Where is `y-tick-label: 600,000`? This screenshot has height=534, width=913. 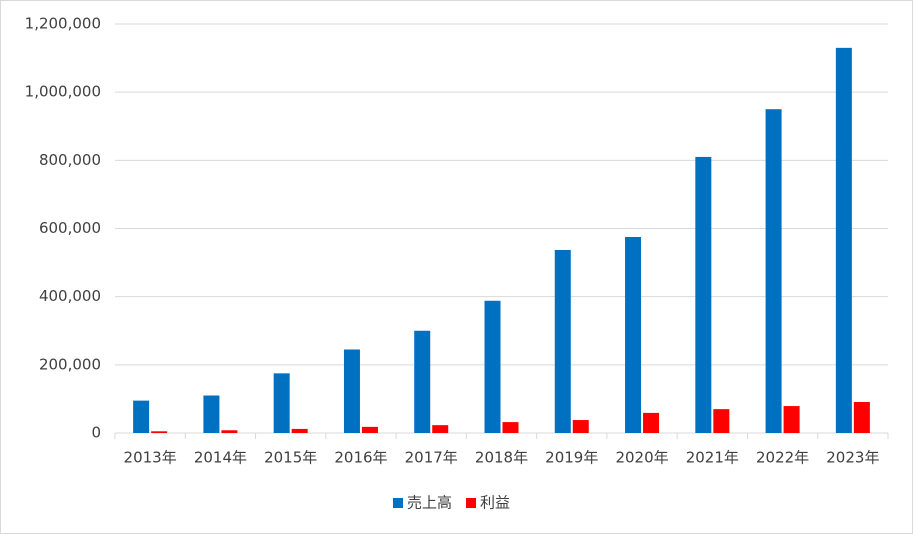 y-tick-label: 600,000 is located at coordinates (70, 228).